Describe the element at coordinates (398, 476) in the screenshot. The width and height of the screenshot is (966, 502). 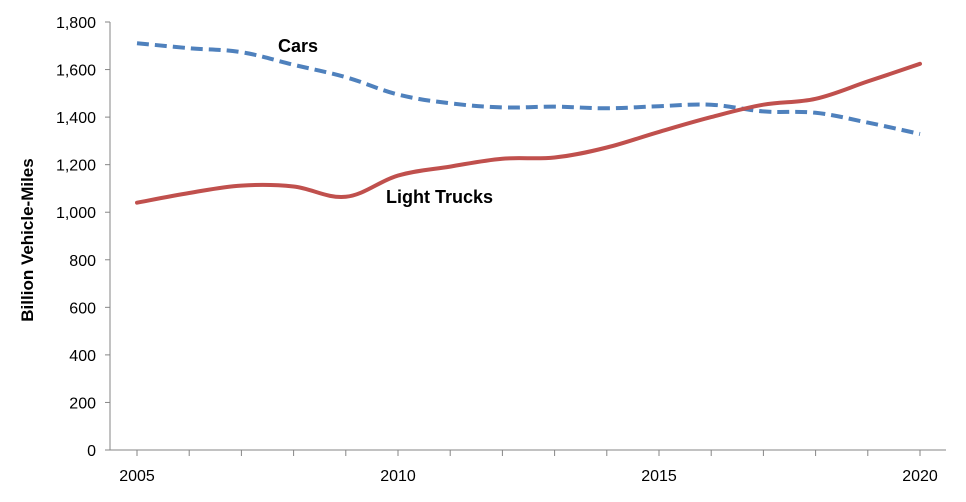
I see `x-tick-label: 2010` at that location.